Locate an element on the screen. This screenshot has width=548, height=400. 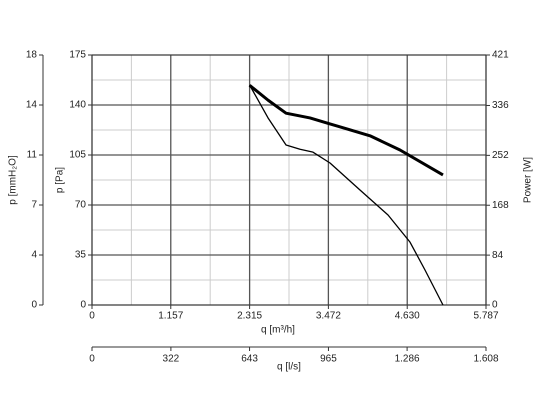
y-axis-label: p [Pa] is located at coordinates (60, 180).